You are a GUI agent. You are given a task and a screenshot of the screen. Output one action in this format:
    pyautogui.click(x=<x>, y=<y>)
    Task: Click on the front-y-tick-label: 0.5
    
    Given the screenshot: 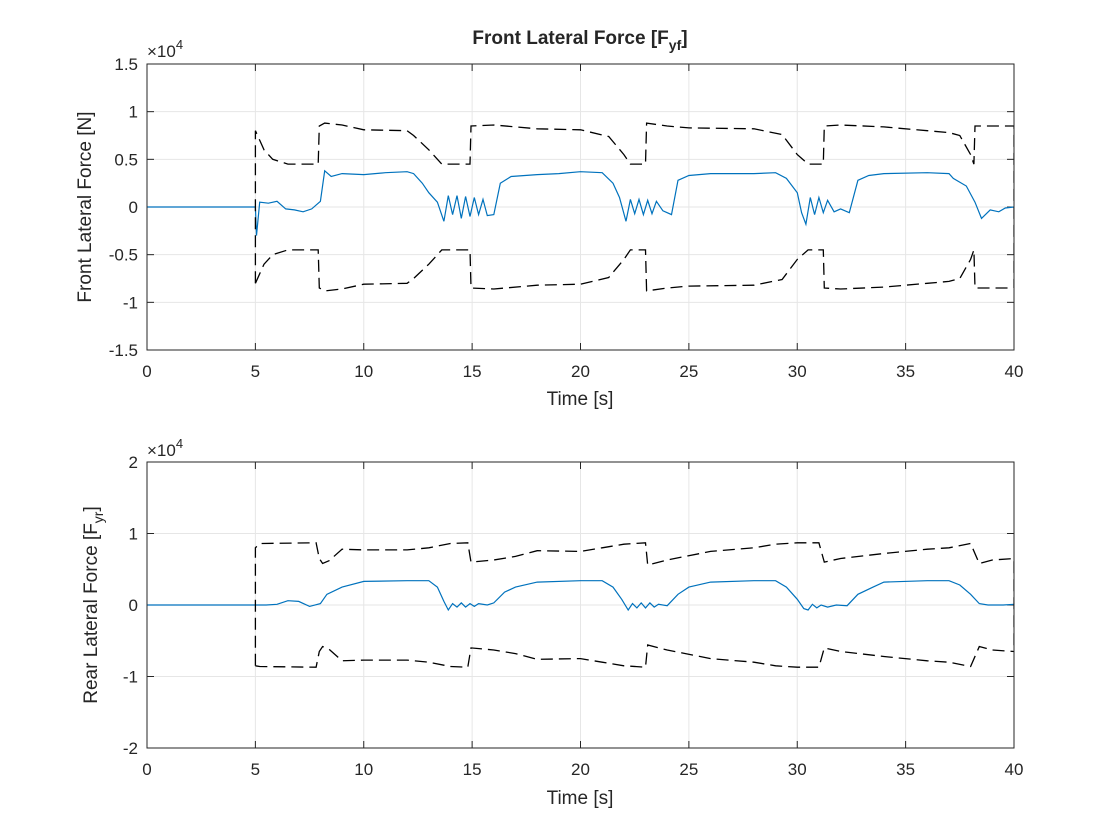 What is the action you would take?
    pyautogui.click(x=126, y=159)
    